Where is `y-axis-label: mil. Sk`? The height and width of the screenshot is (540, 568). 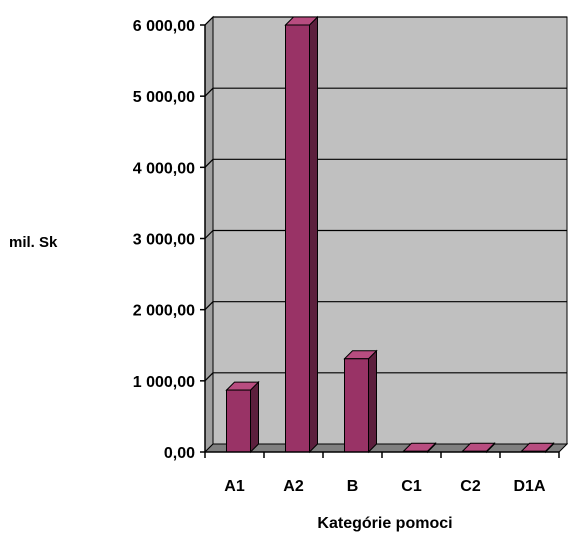 y-axis-label: mil. Sk is located at coordinates (33, 242).